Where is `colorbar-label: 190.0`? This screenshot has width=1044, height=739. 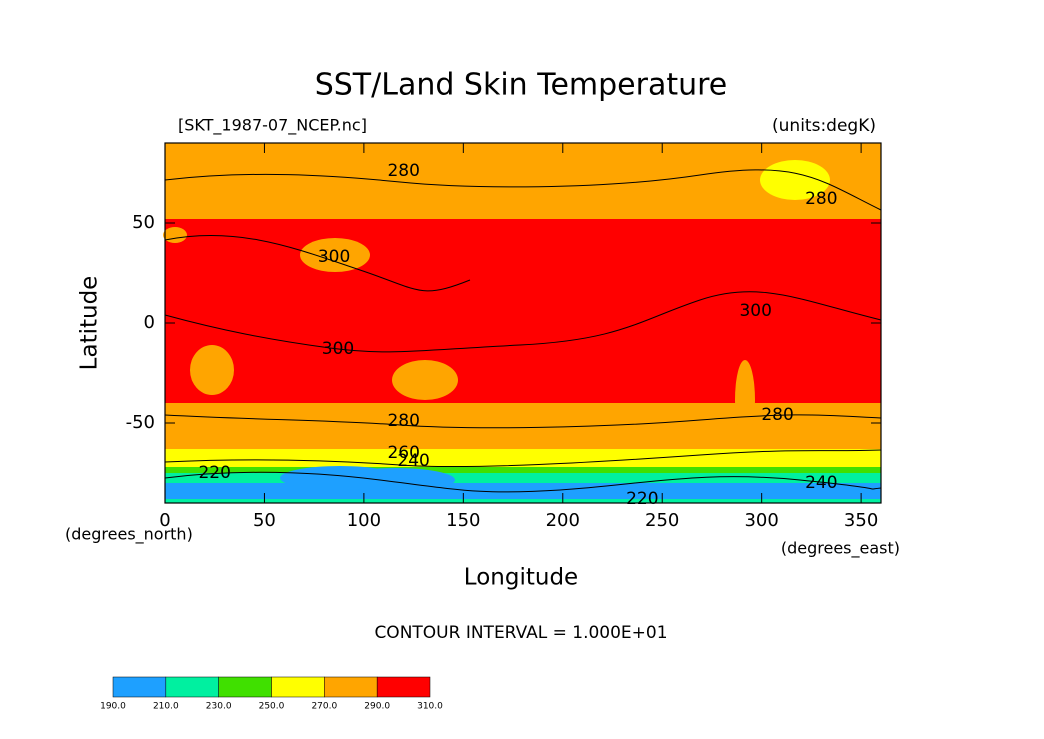 colorbar-label: 190.0 is located at coordinates (113, 707).